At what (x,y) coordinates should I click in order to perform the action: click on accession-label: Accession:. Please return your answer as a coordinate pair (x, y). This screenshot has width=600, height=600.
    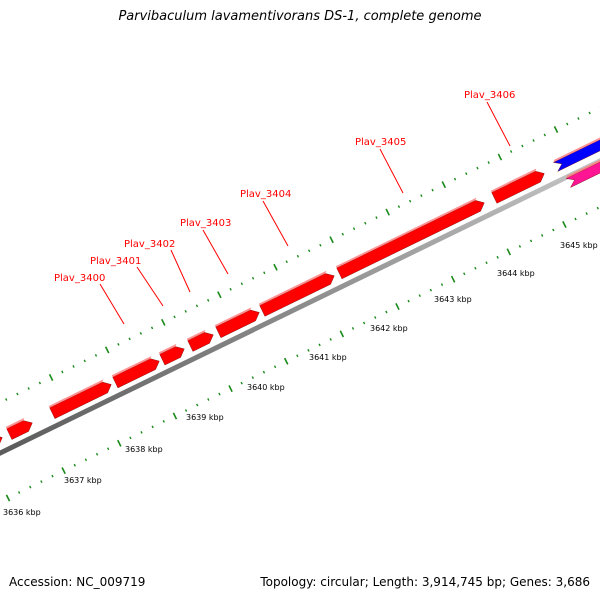
    Looking at the image, I should click on (41, 582).